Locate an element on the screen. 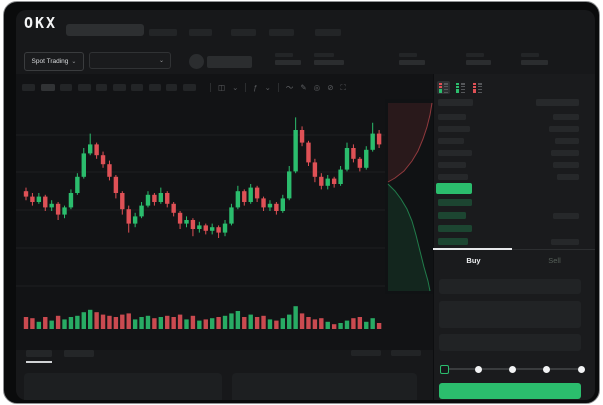  camera-icon: ◎ is located at coordinates (317, 87).